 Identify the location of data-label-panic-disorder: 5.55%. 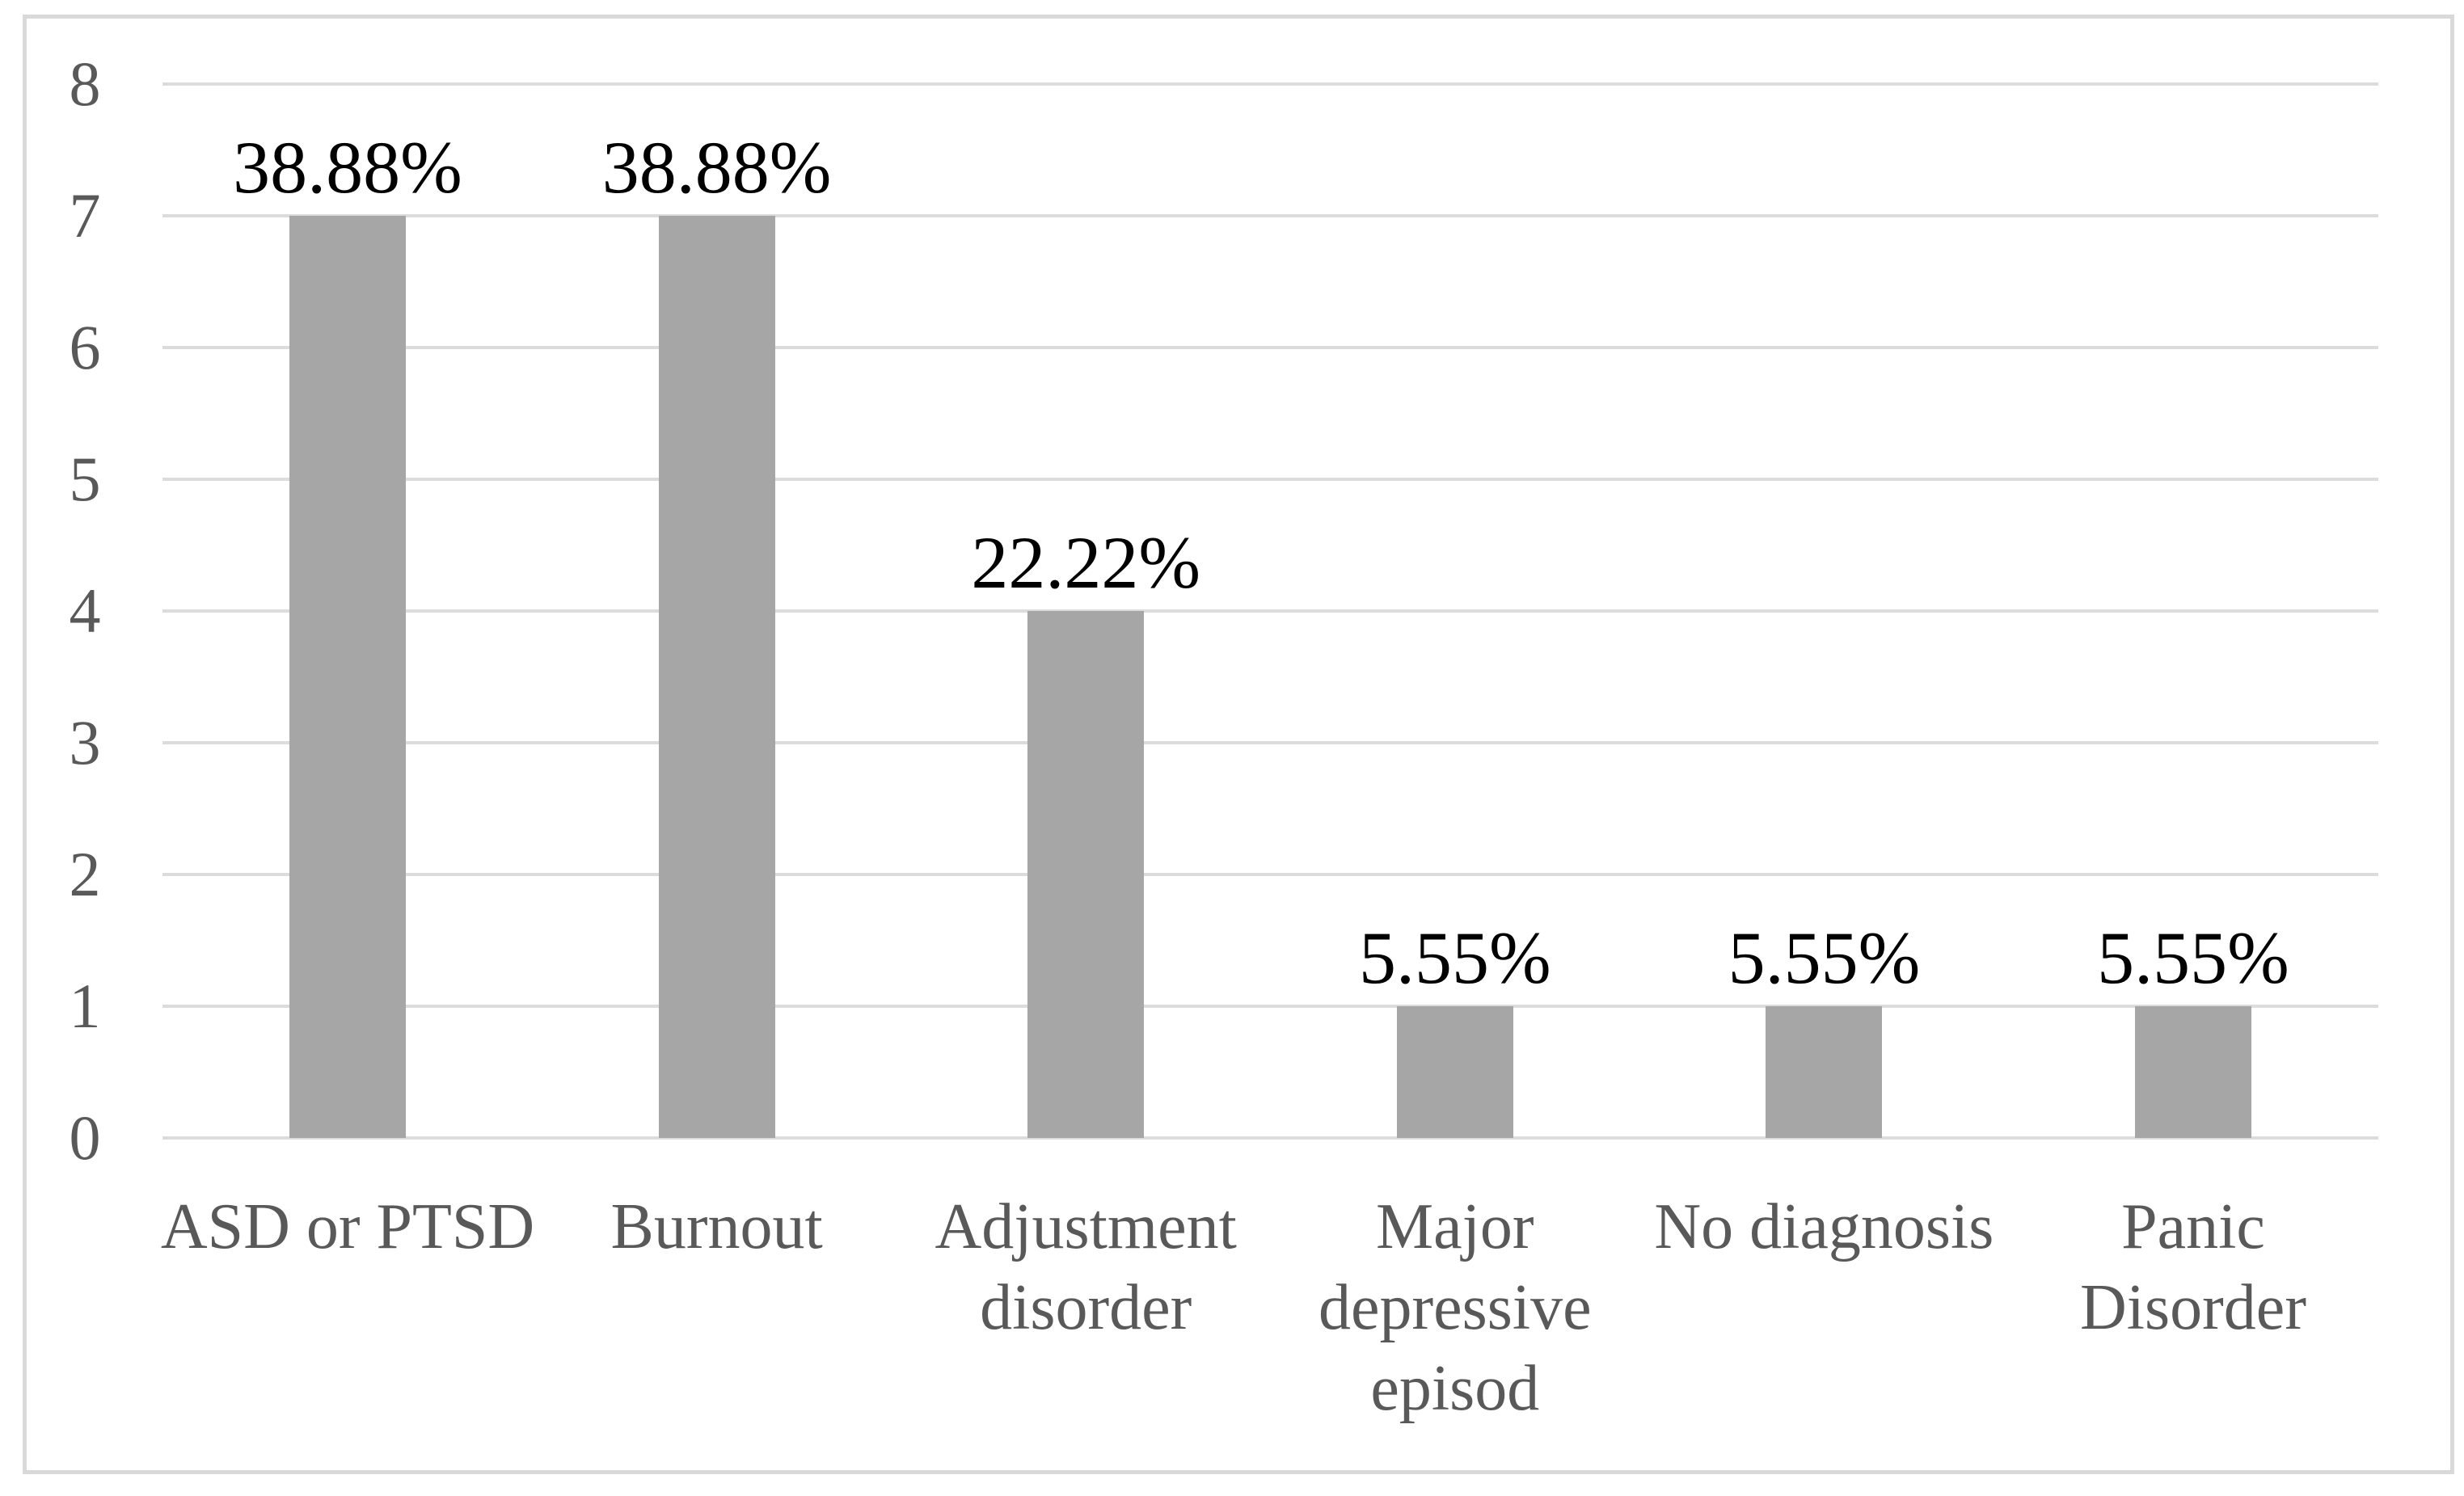
(2193, 958).